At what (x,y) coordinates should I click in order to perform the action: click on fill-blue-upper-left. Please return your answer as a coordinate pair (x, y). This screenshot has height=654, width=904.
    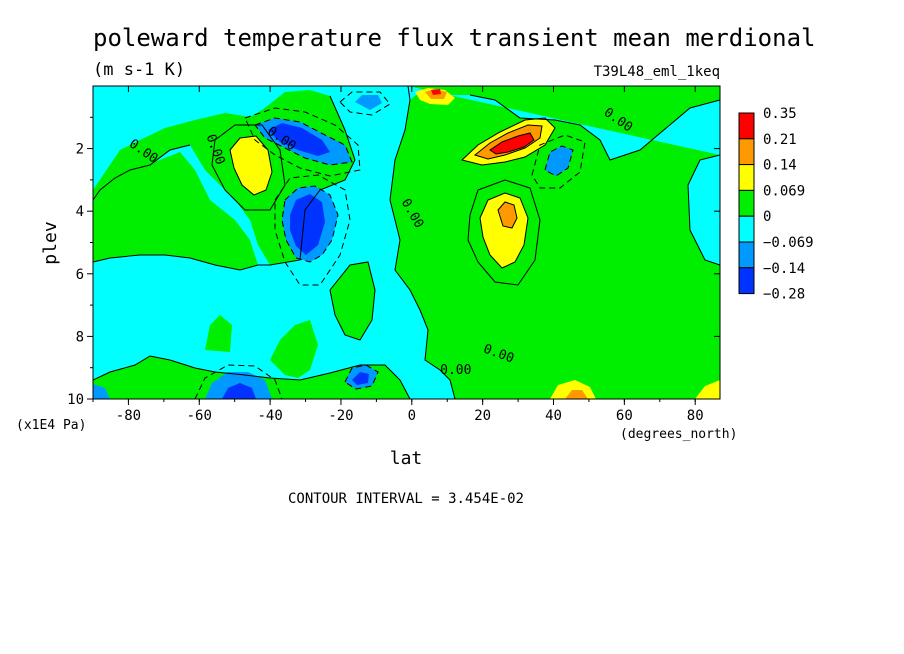
    Looking at the image, I should click on (299, 139).